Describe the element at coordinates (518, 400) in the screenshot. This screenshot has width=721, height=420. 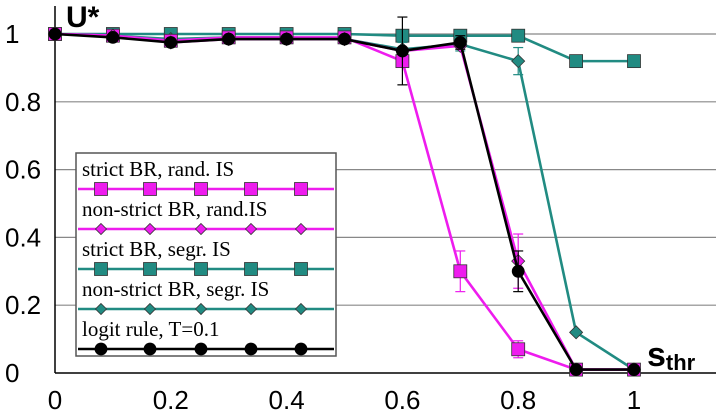
I see `x-tick-label-4: 0.8` at that location.